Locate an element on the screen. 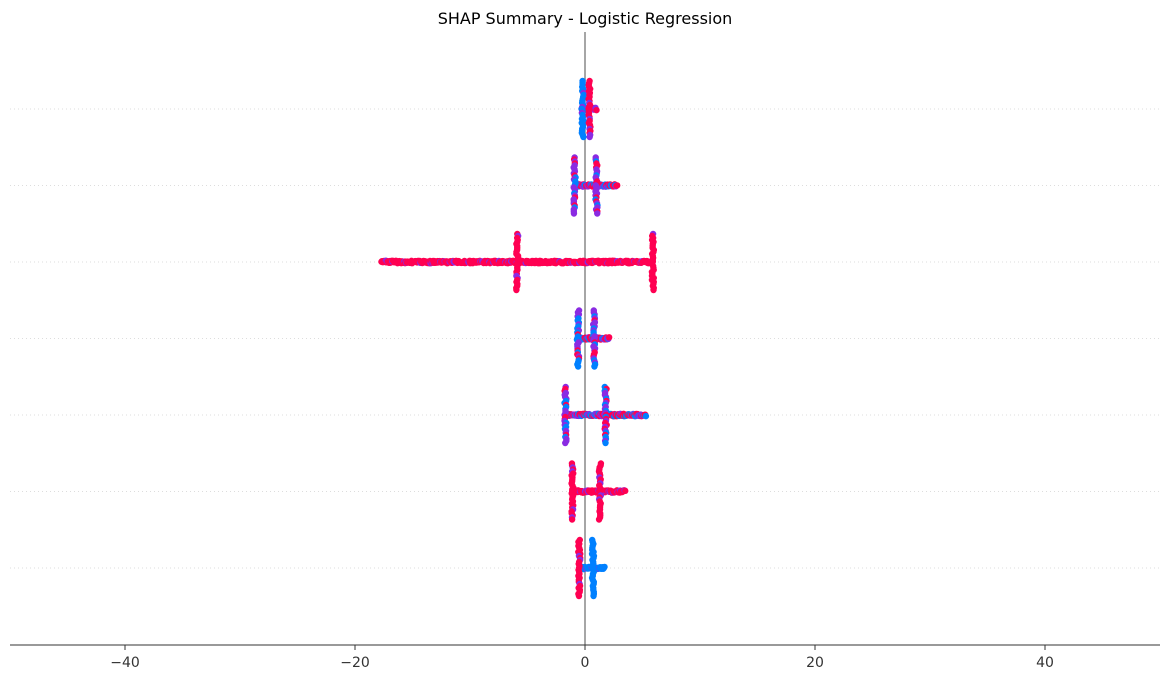 The image size is (1170, 680). x-tick-label: 40 is located at coordinates (1045, 663).